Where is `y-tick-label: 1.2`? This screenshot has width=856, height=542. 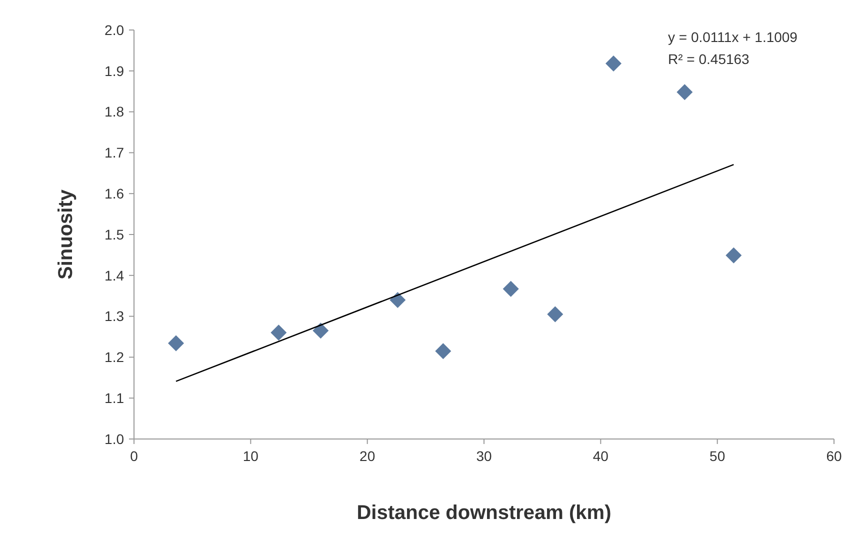 y-tick-label: 1.2 is located at coordinates (114, 357).